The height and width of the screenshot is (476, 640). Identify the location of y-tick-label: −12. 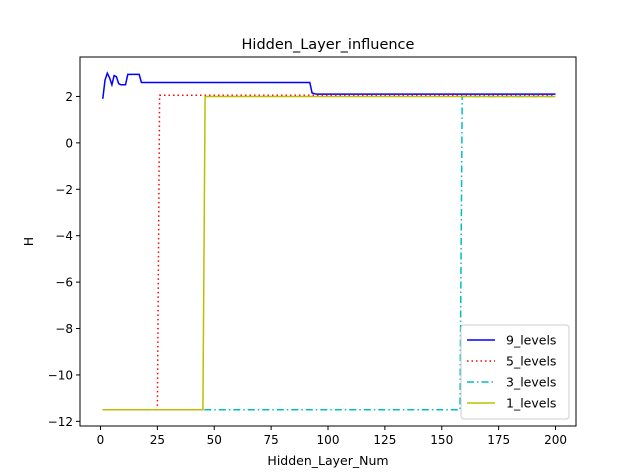
(60, 422).